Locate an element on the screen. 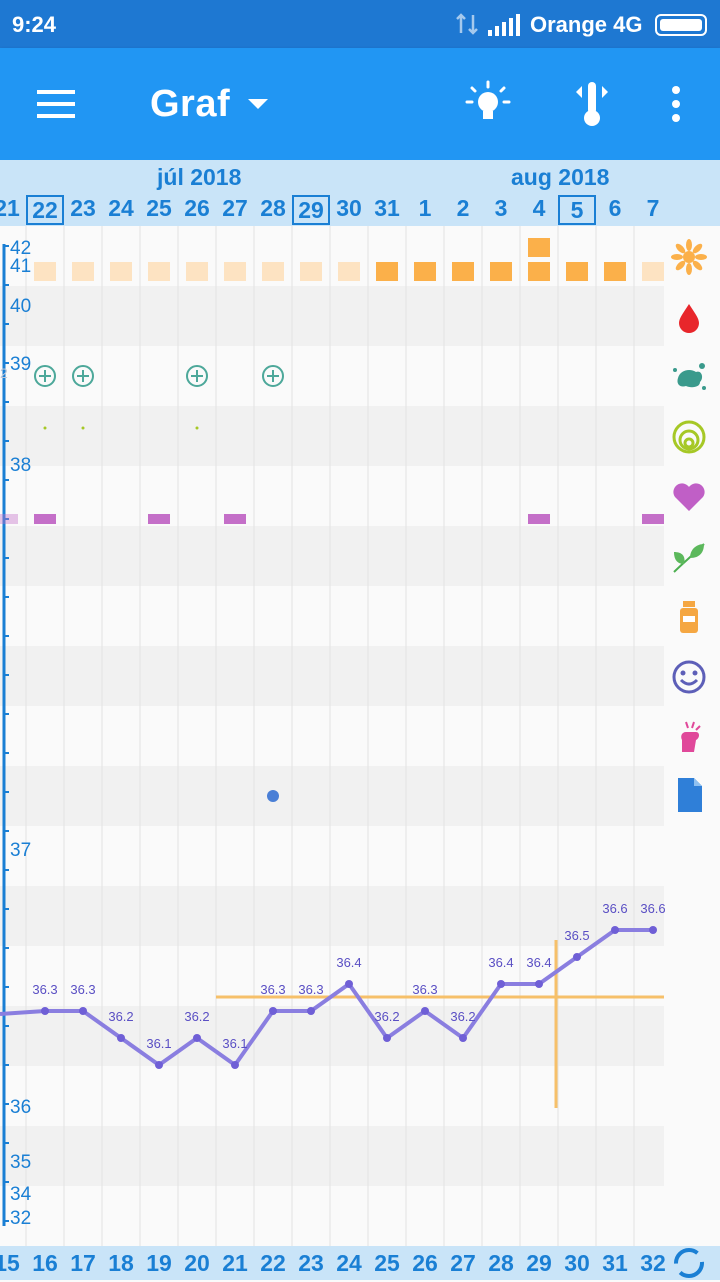 The width and height of the screenshot is (720, 1282). chevron-down-icon is located at coordinates (258, 104).